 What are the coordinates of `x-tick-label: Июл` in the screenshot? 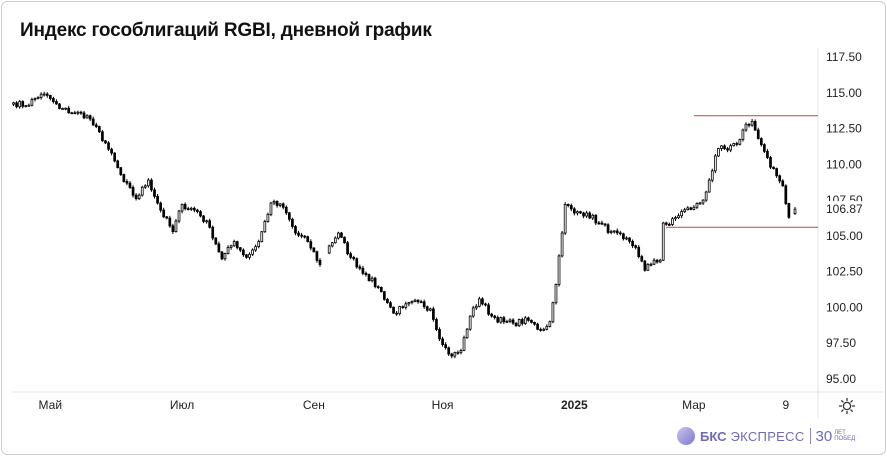 It's located at (182, 405).